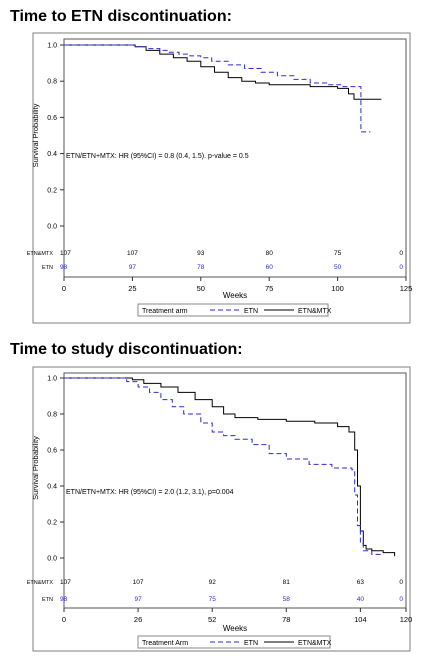 The height and width of the screenshot is (660, 429). I want to click on chart-1-series-etn-line, so click(217, 88).